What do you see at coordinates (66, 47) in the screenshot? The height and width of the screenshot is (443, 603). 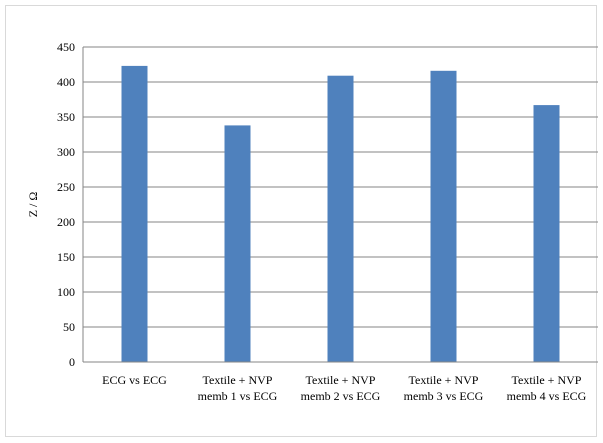 I see `y-tick-label: 450` at bounding box center [66, 47].